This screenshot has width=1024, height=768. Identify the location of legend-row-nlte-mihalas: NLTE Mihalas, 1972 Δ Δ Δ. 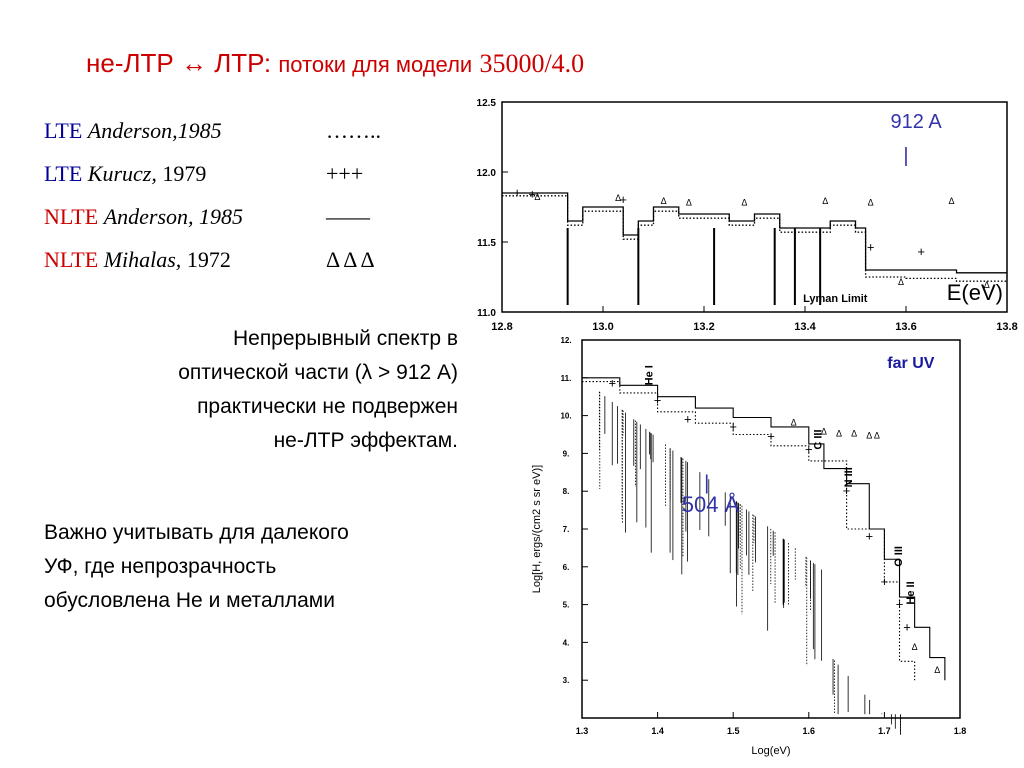
(209, 268).